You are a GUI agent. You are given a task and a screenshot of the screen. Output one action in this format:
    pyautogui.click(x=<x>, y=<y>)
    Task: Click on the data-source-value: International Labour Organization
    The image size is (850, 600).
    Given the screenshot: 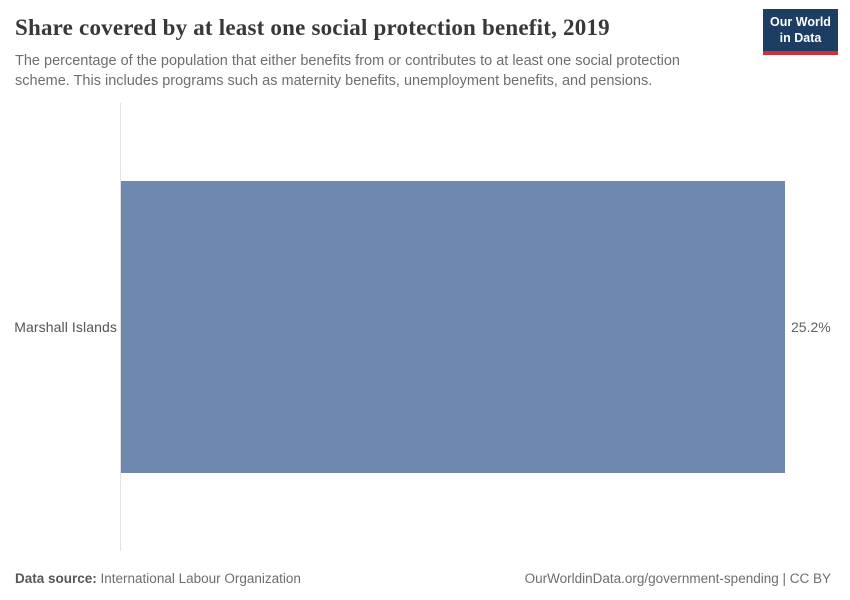 What is the action you would take?
    pyautogui.click(x=198, y=578)
    